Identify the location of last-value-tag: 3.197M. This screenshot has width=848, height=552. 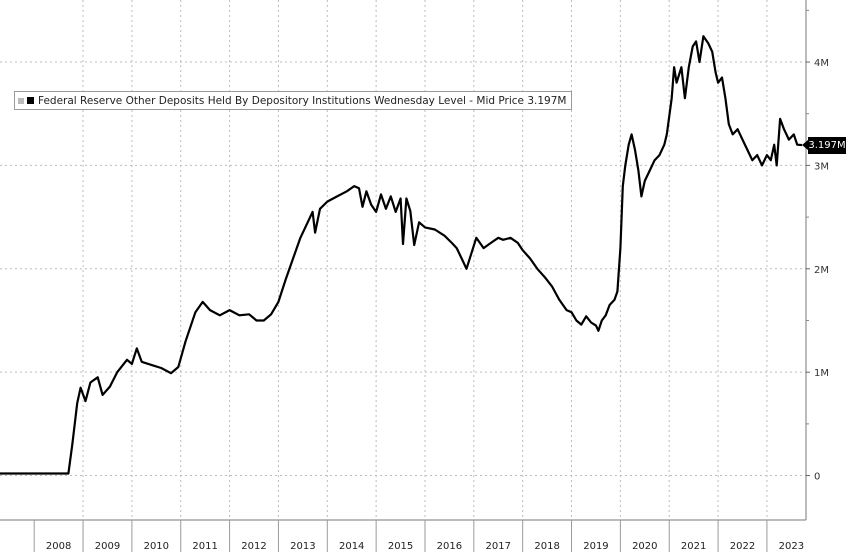
(824, 145).